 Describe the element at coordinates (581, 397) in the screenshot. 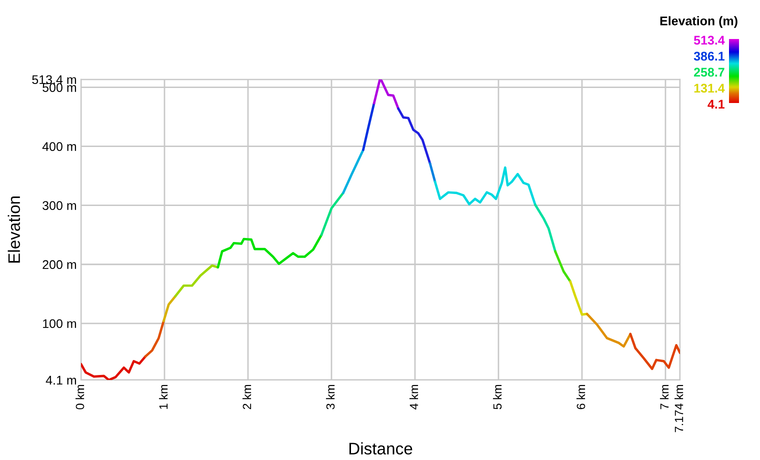

I see `x-tick-label: 6 km` at that location.